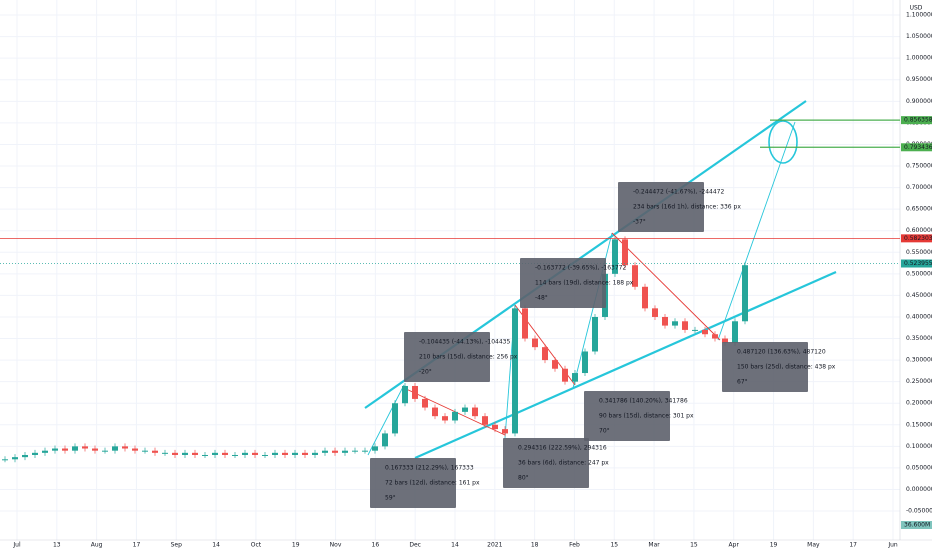 This screenshot has height=550, width=932. What do you see at coordinates (919, 381) in the screenshot?
I see `y-tick-label: 0.250000` at bounding box center [919, 381].